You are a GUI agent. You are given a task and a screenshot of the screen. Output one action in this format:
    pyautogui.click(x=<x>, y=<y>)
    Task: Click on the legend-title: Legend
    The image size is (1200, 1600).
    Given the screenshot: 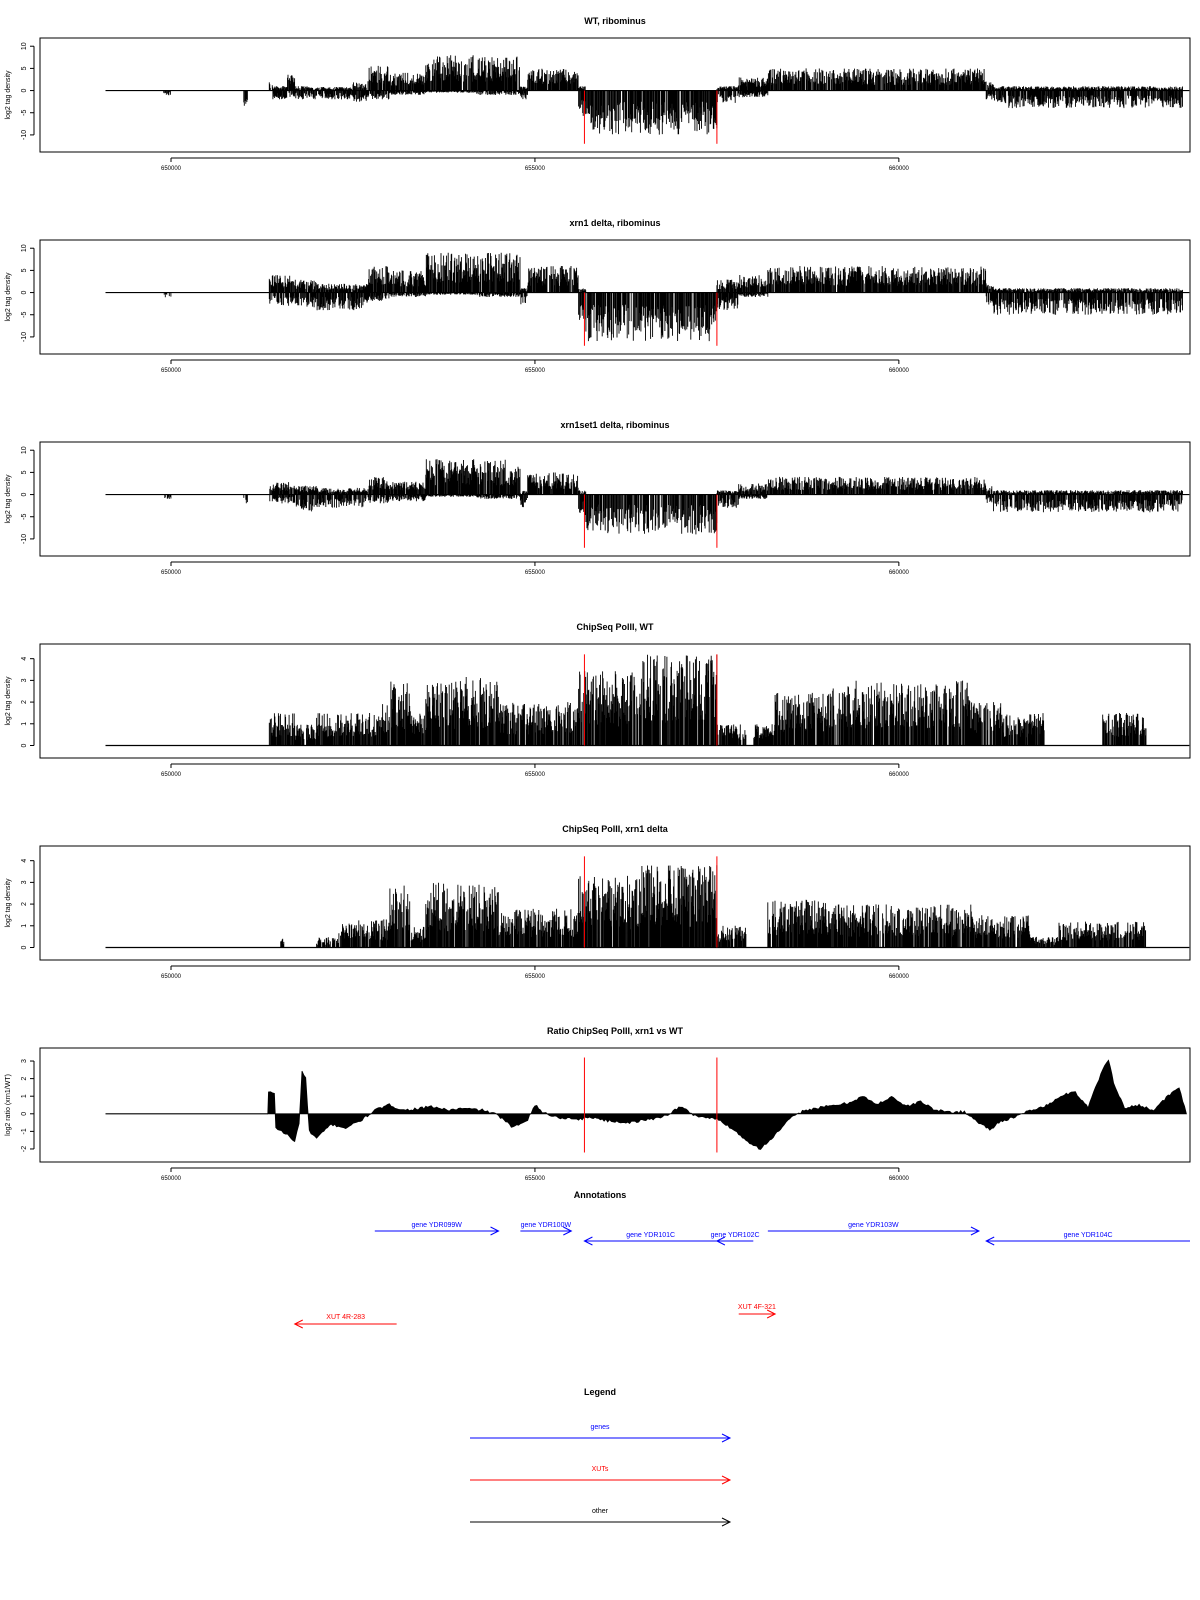 What is the action you would take?
    pyautogui.click(x=600, y=1392)
    